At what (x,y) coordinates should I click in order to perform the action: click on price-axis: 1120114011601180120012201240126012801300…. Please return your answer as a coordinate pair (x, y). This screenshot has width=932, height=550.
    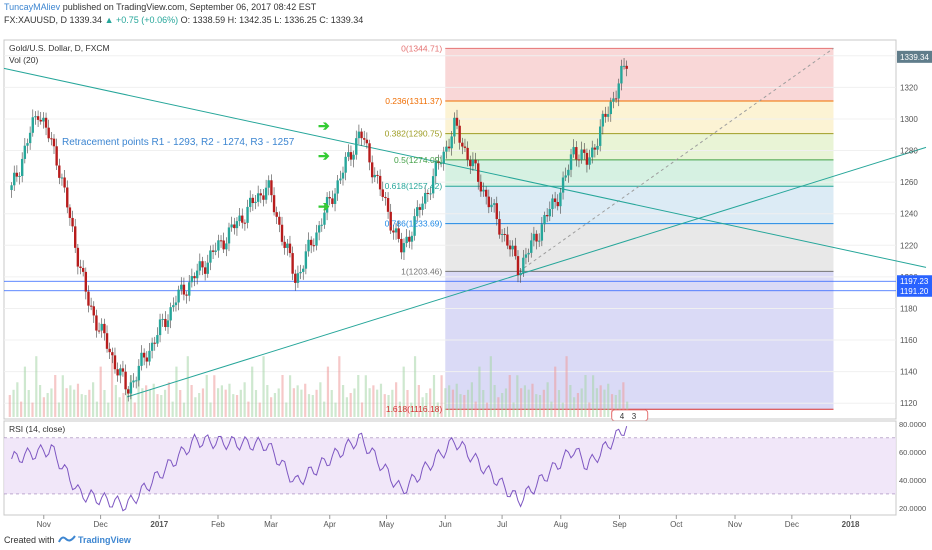
    Looking at the image, I should click on (914, 229).